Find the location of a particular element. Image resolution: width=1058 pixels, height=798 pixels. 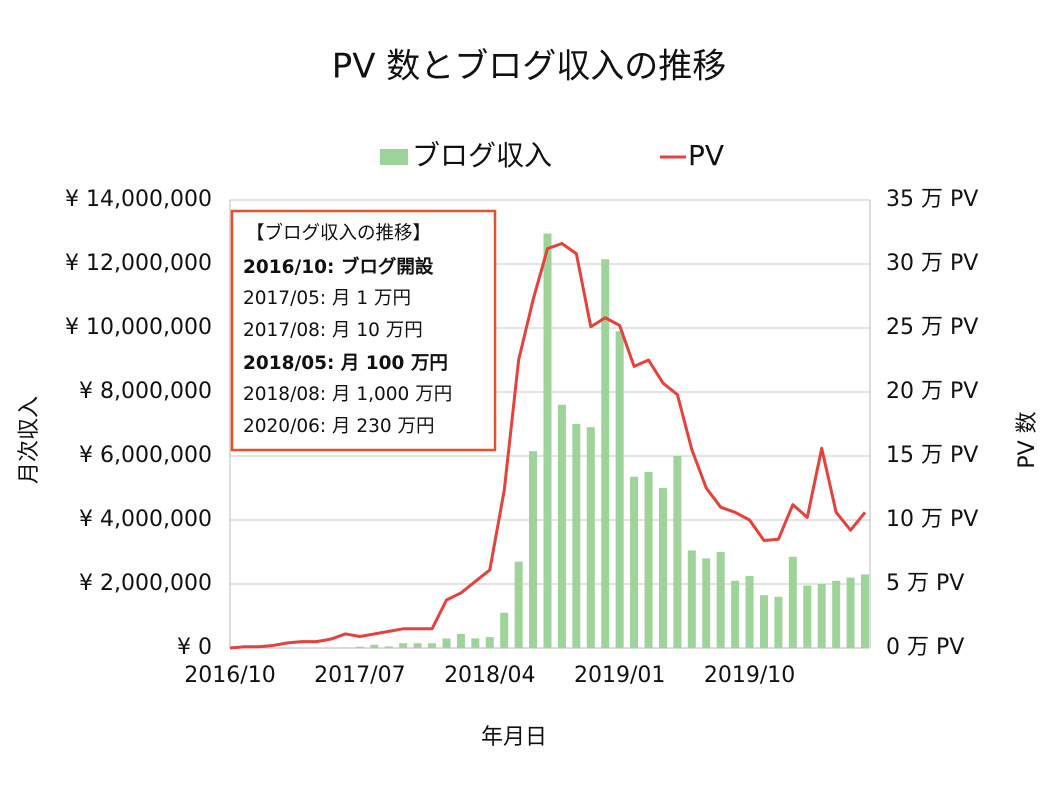

annotation-line: 2017/08: 月 10 万円 is located at coordinates (333, 330).